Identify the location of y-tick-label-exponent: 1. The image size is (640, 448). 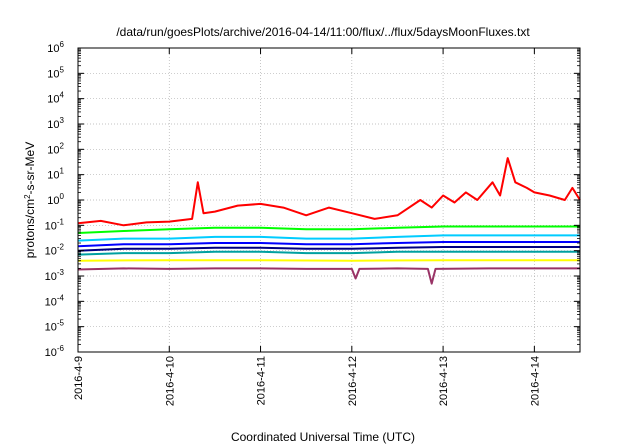
(62, 171).